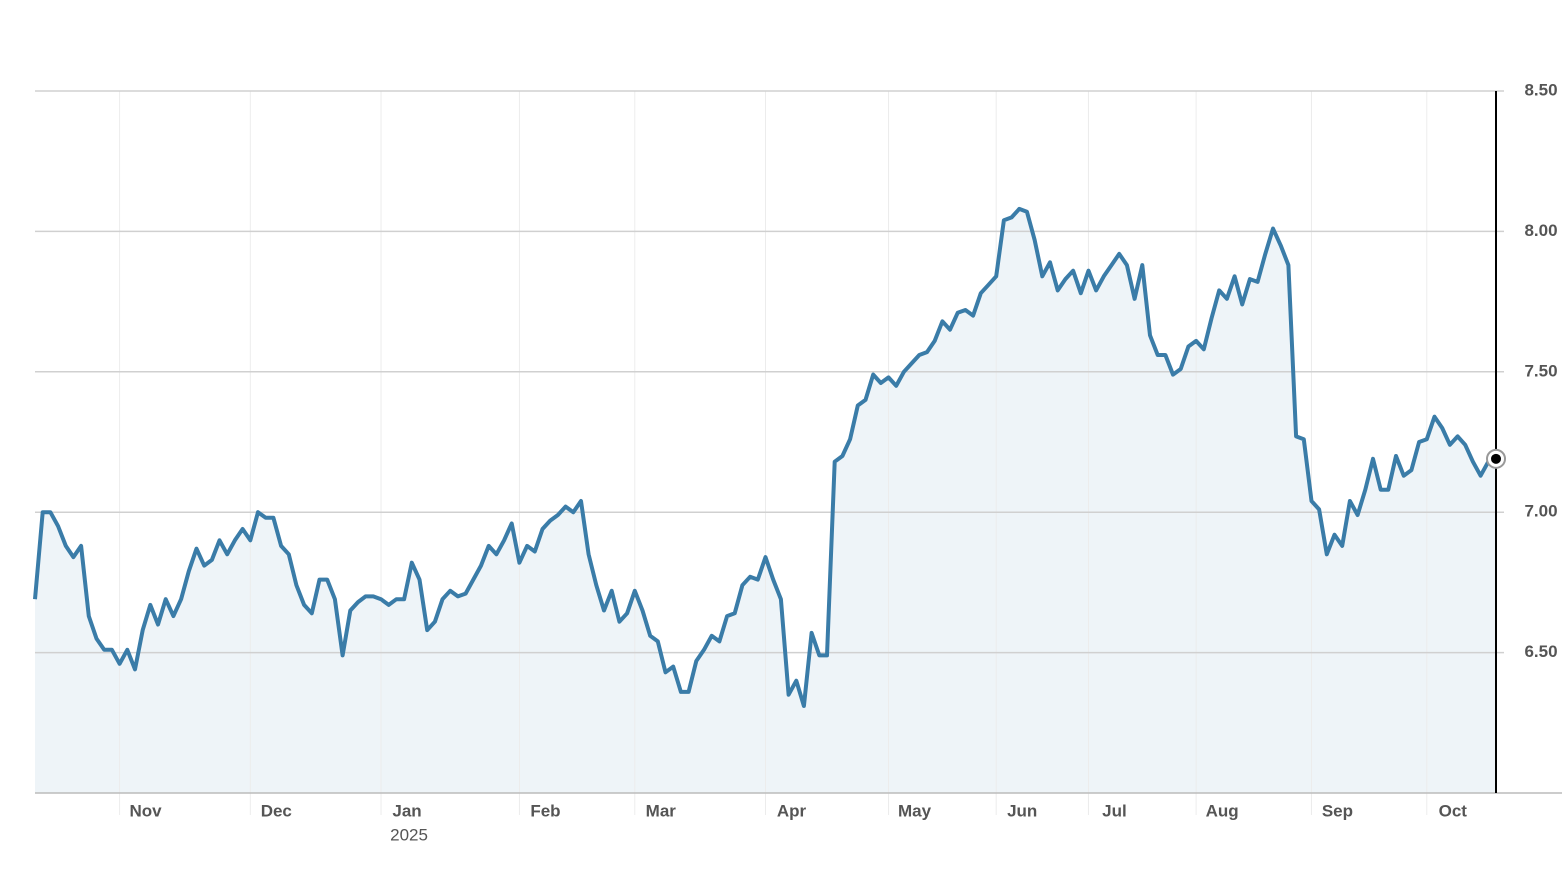 The image size is (1566, 890). I want to click on x-tick-label: May, so click(915, 810).